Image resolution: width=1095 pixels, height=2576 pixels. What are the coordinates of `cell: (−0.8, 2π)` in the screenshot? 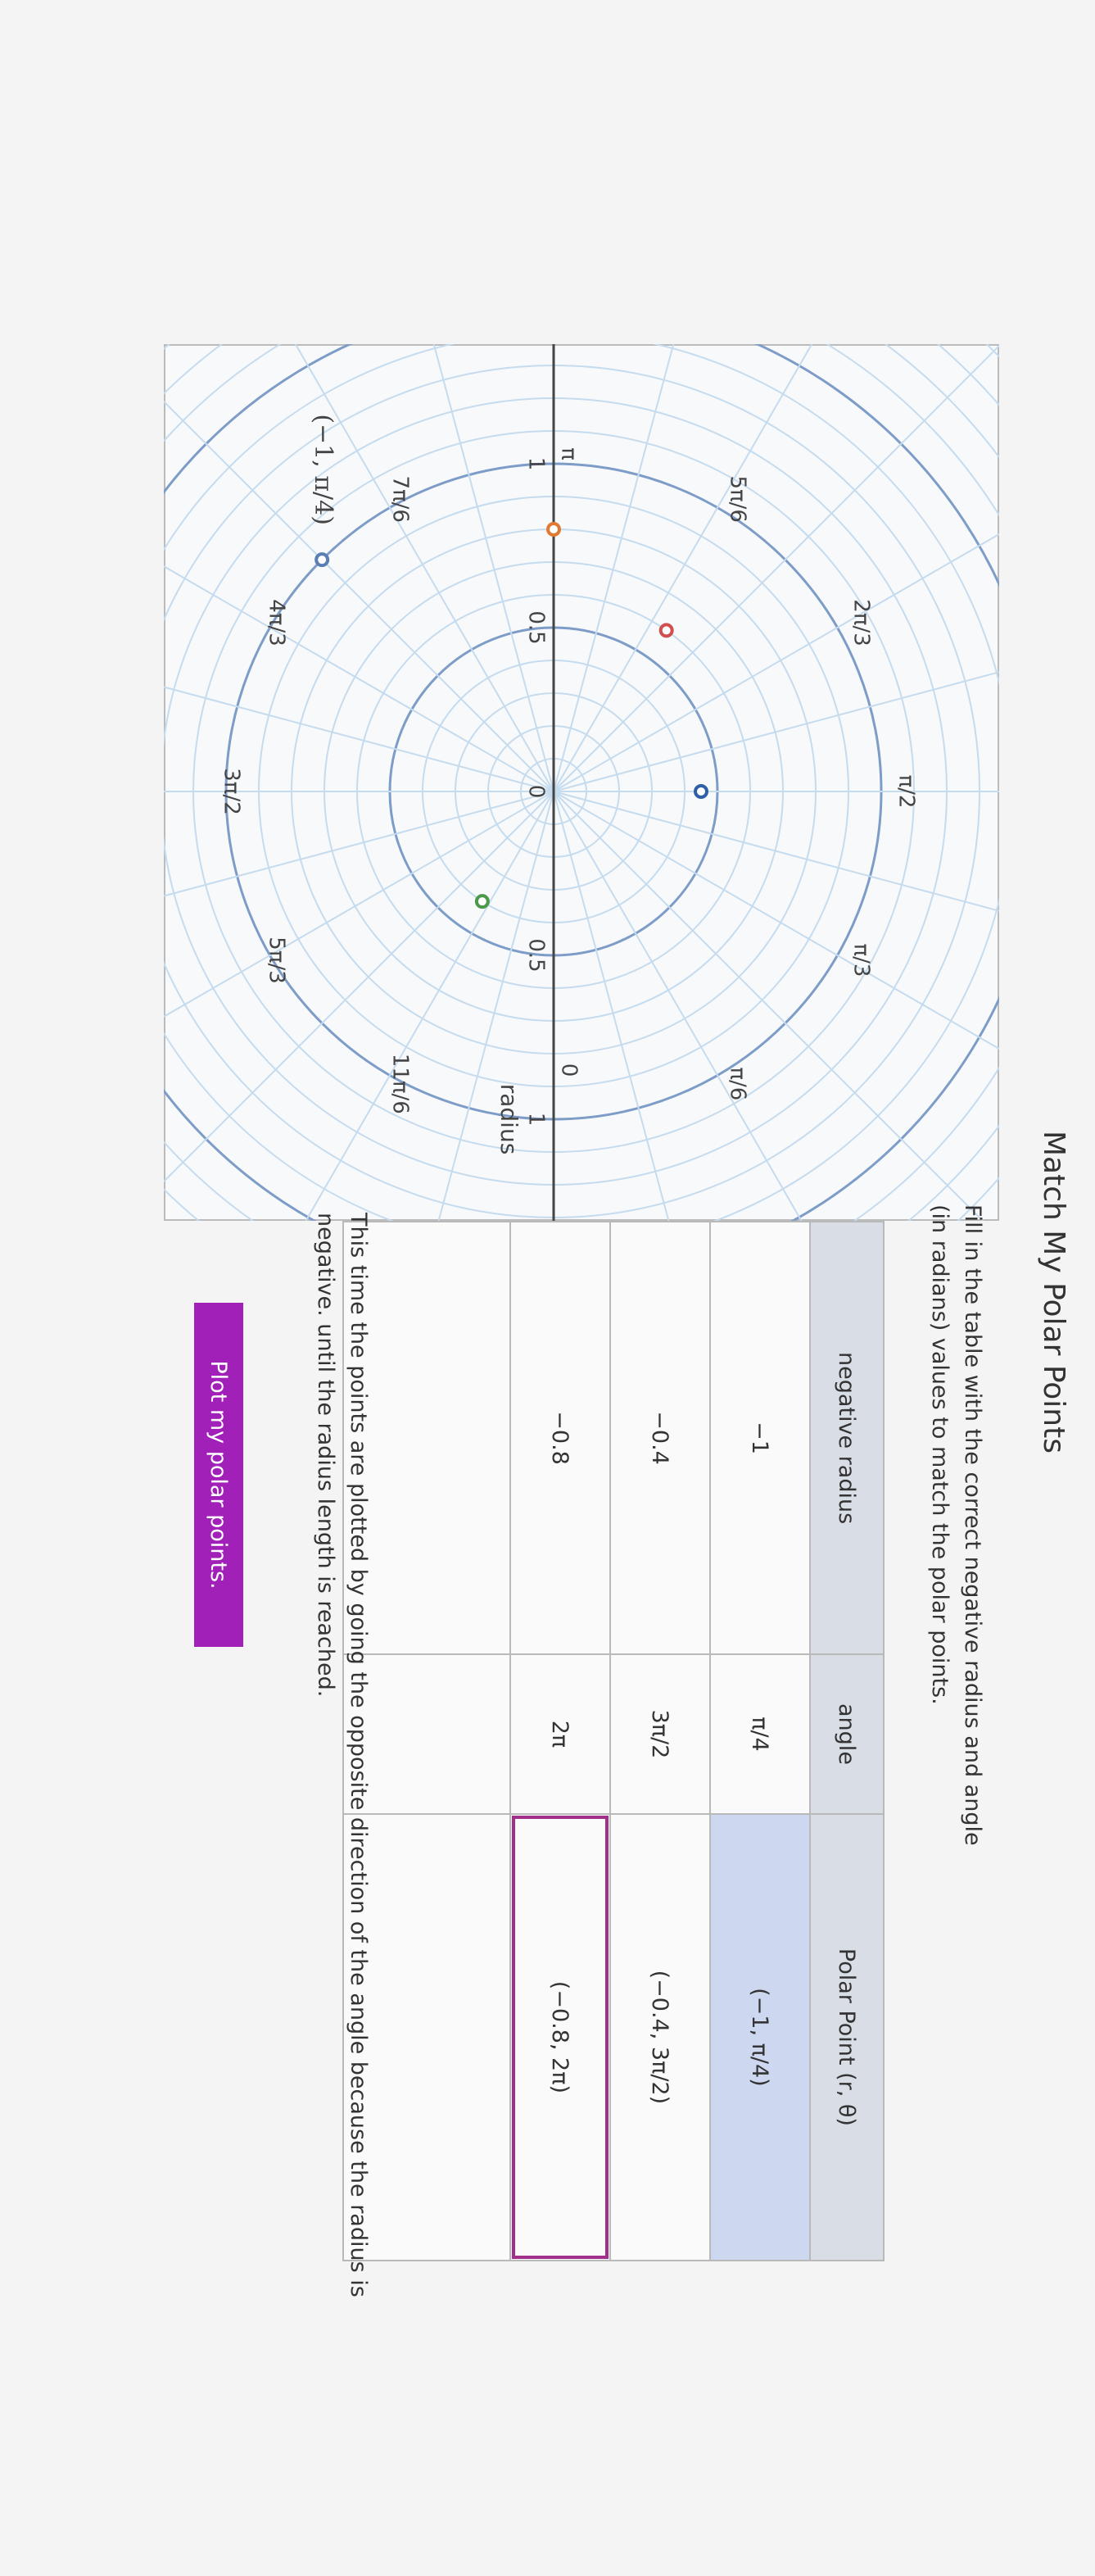 It's located at (560, 2037).